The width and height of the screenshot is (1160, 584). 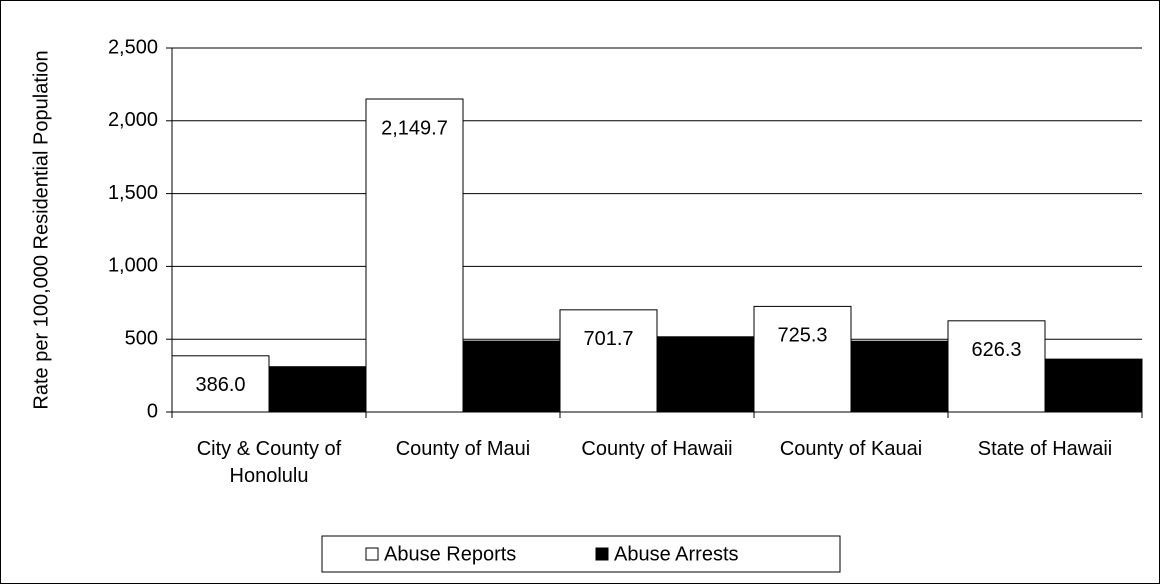 What do you see at coordinates (450, 554) in the screenshot?
I see `legend-label: Abuse Reports` at bounding box center [450, 554].